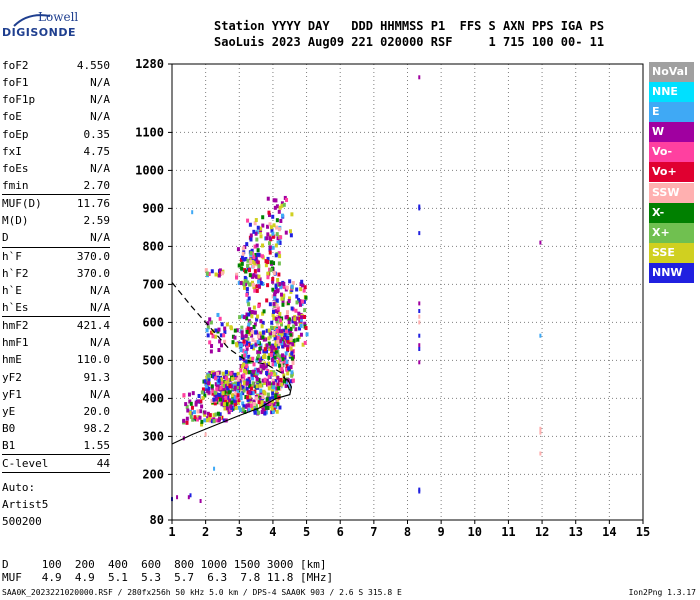 This screenshot has width=700, height=600. What do you see at coordinates (441, 532) in the screenshot?
I see `x-tick-label: 9` at bounding box center [441, 532].